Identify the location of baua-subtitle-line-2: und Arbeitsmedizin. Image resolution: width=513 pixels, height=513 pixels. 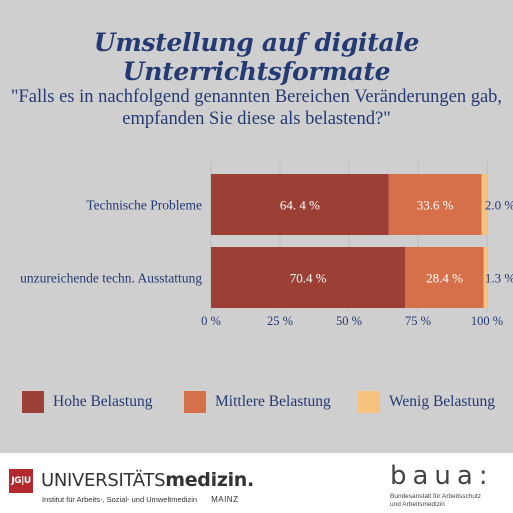
(417, 504).